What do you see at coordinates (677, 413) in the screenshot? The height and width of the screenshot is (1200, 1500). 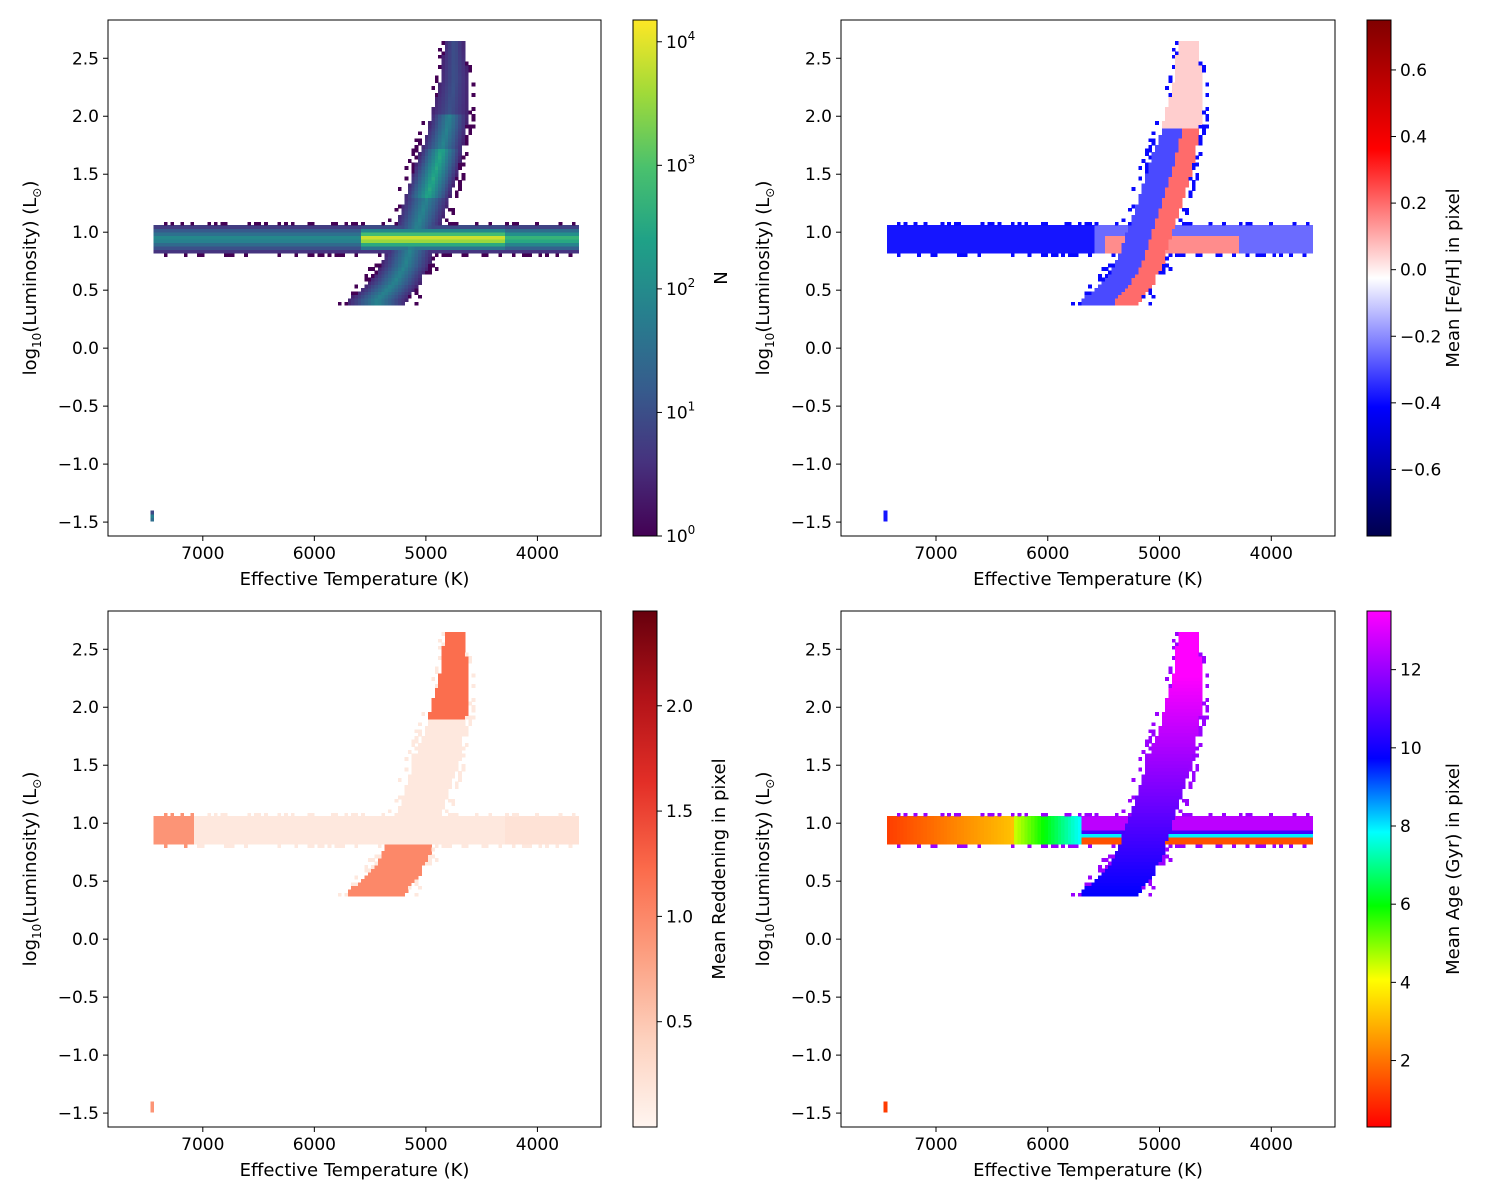 I see `colorbar-tick-base: 10` at bounding box center [677, 413].